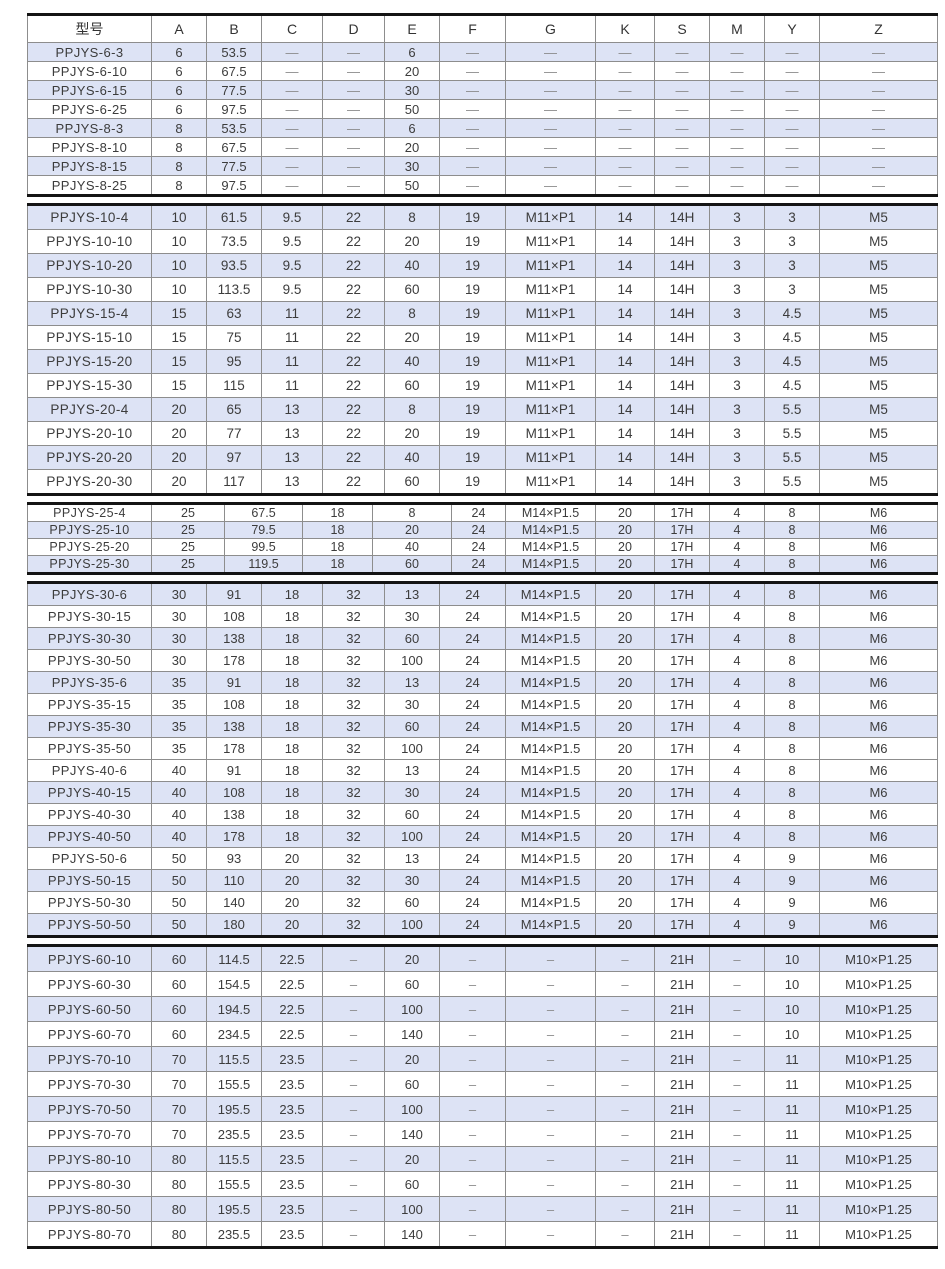 The height and width of the screenshot is (1269, 945). Describe the element at coordinates (472, 337) in the screenshot. I see `table-cell: 19` at that location.